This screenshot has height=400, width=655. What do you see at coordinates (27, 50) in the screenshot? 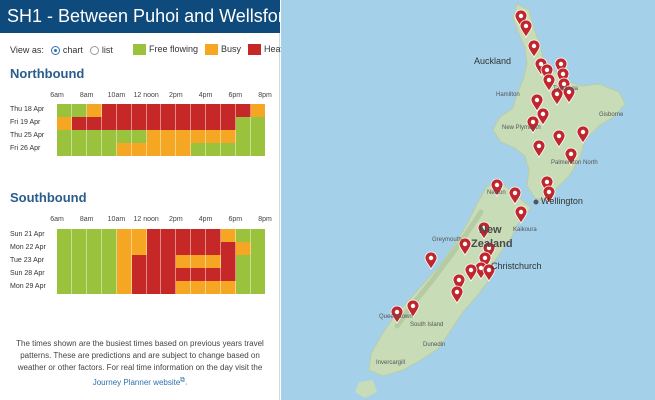
I see `view-as-label: View as:` at bounding box center [27, 50].